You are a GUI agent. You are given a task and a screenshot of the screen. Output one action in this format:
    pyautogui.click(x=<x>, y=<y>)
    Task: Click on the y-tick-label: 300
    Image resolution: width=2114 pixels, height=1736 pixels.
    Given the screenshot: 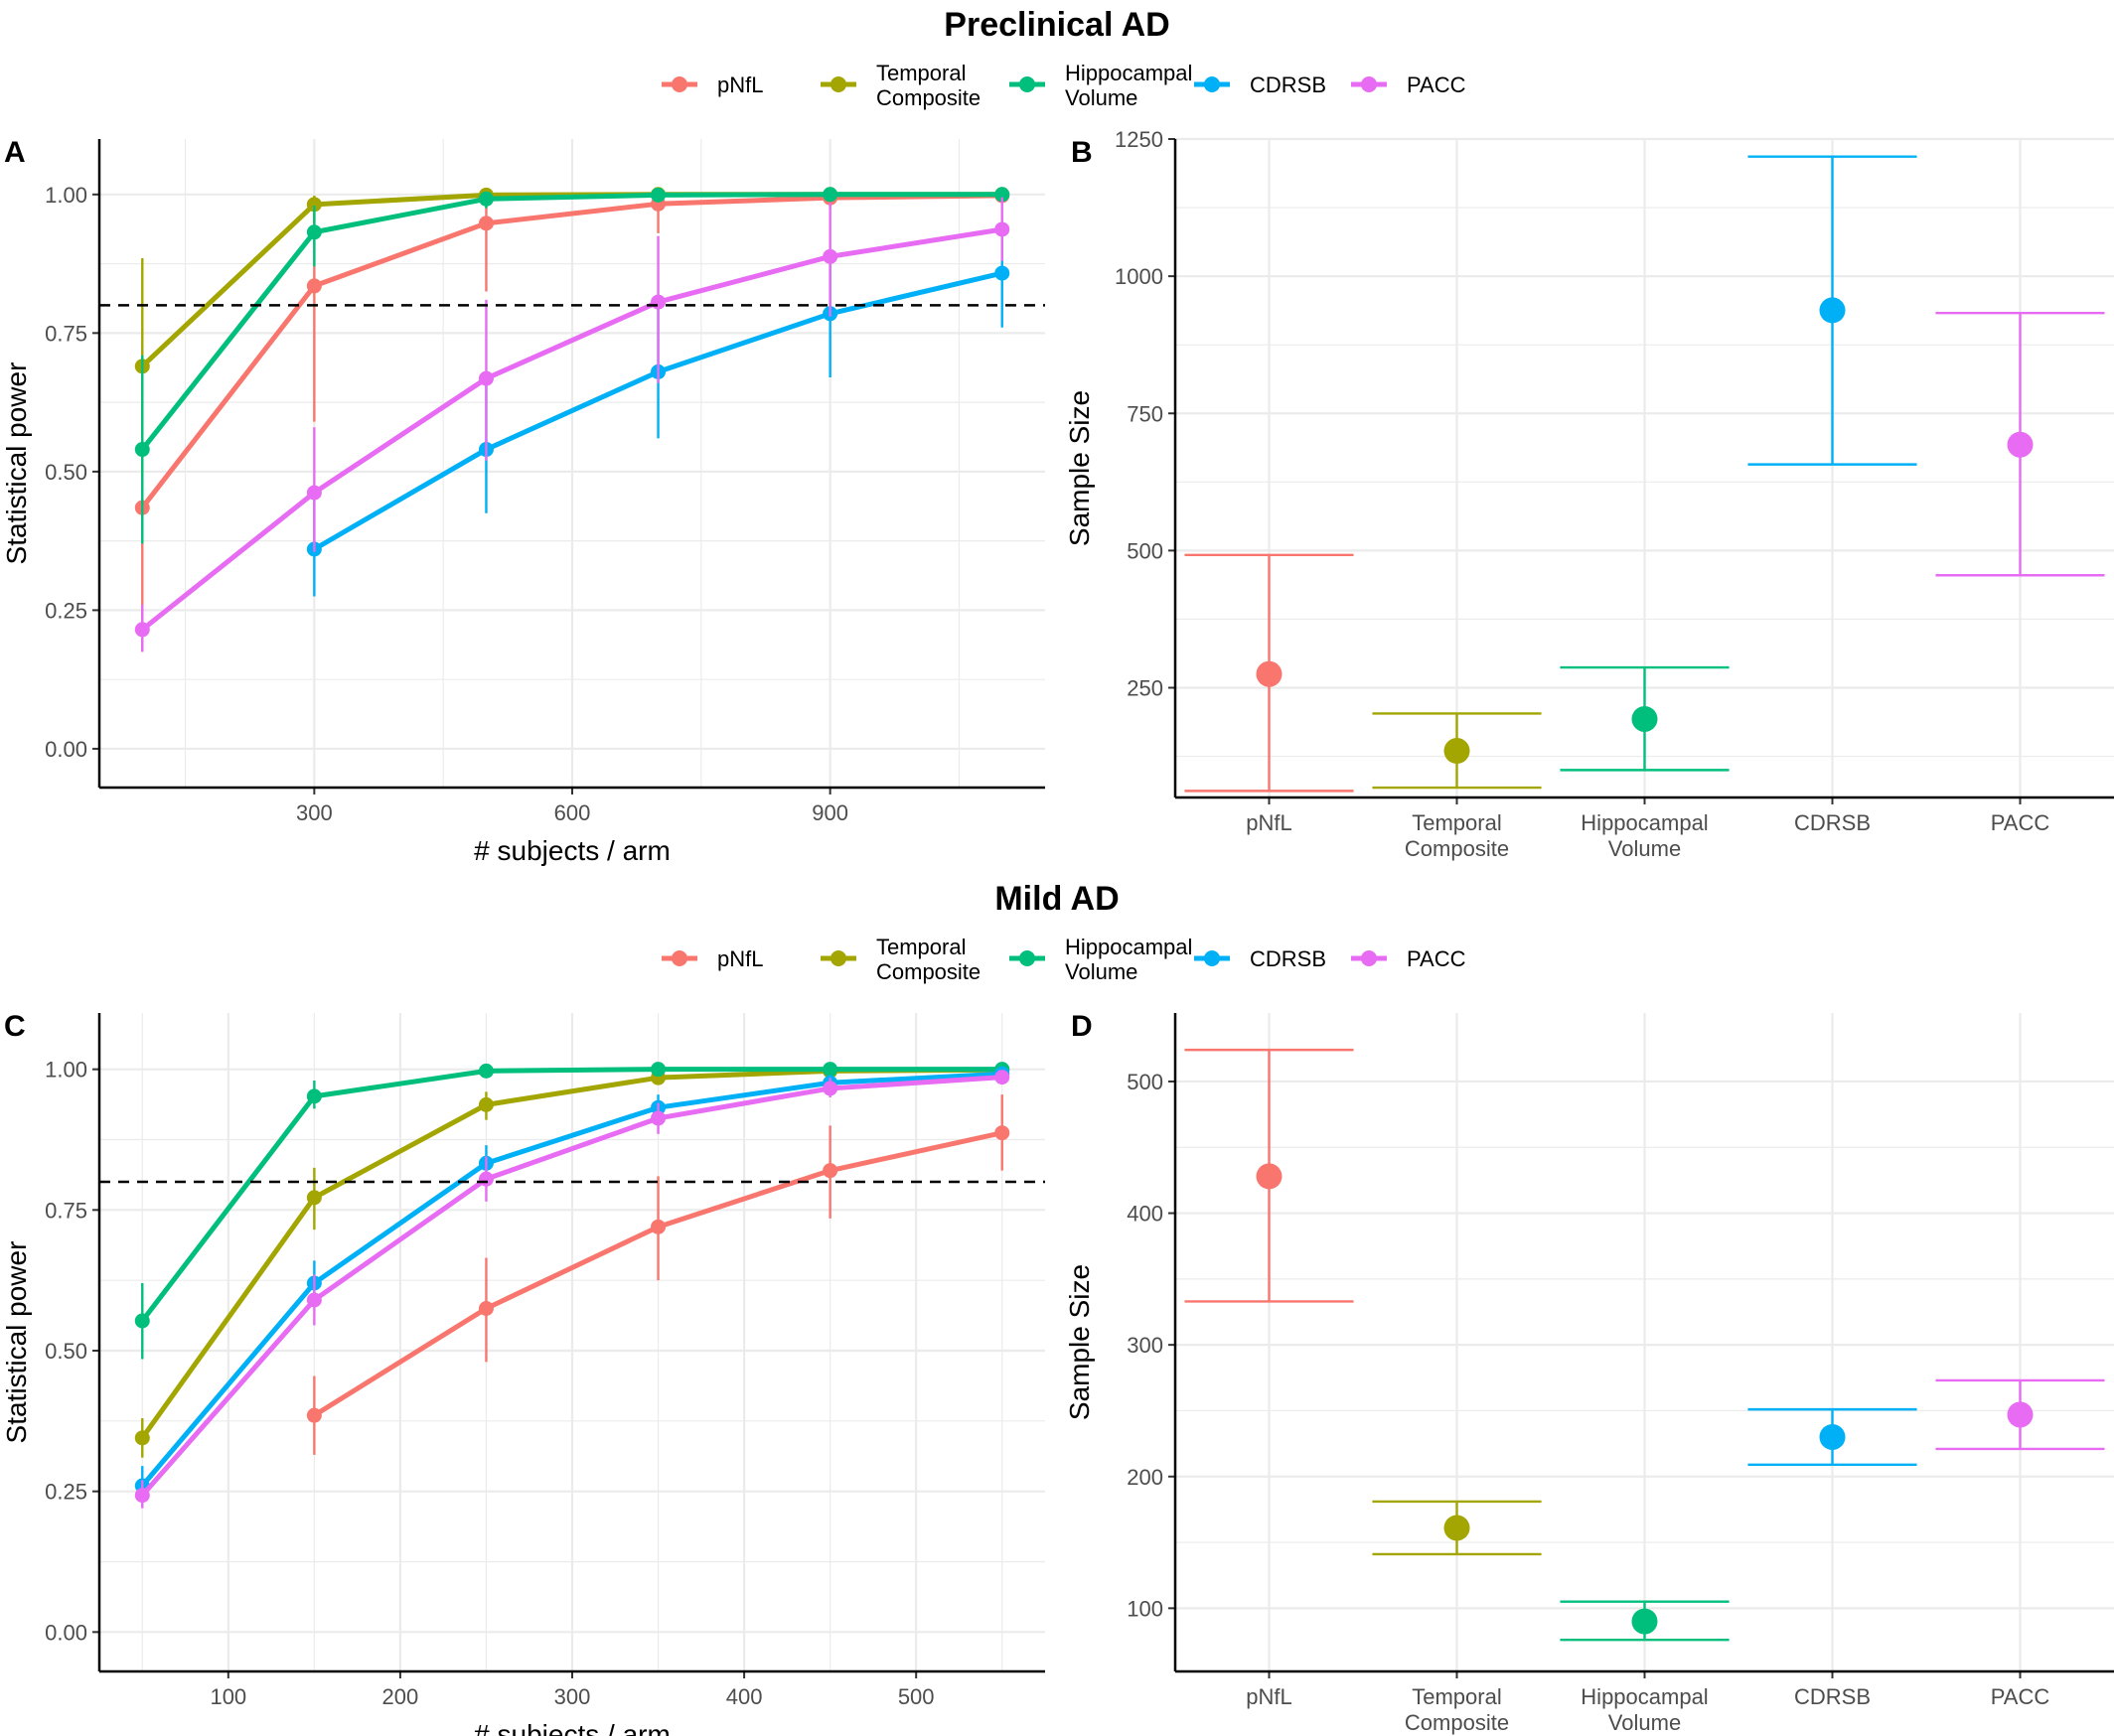 What is the action you would take?
    pyautogui.click(x=1145, y=1345)
    